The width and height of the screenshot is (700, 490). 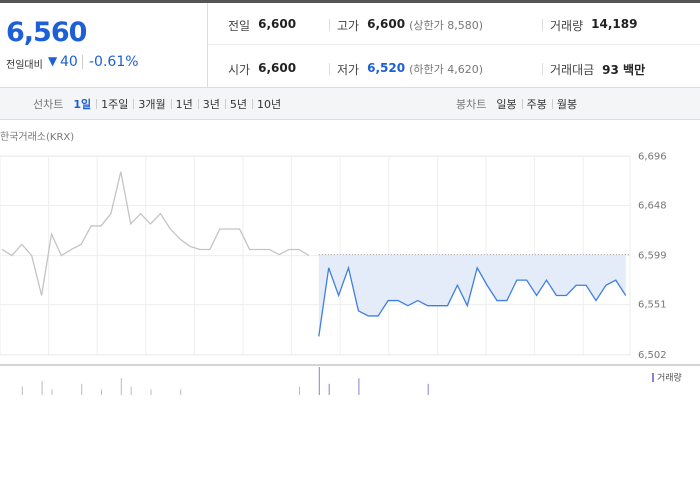 I want to click on field-label: 고가, so click(x=348, y=26).